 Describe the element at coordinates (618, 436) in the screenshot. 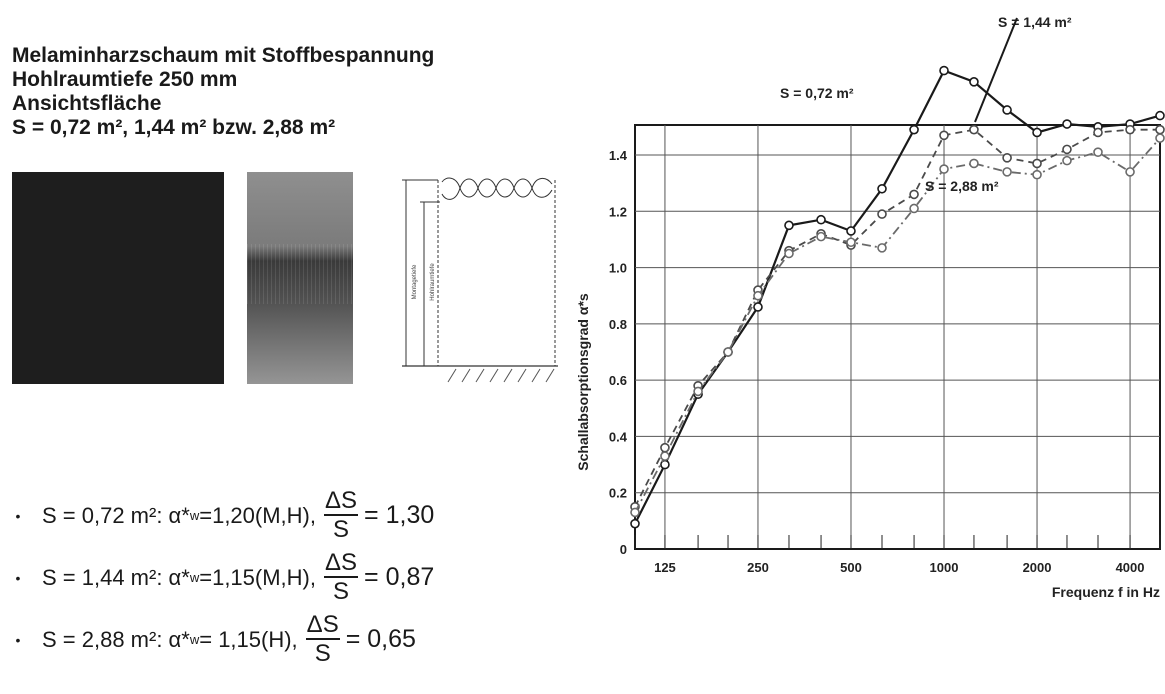

I see `y-tick-label: 0.4` at that location.